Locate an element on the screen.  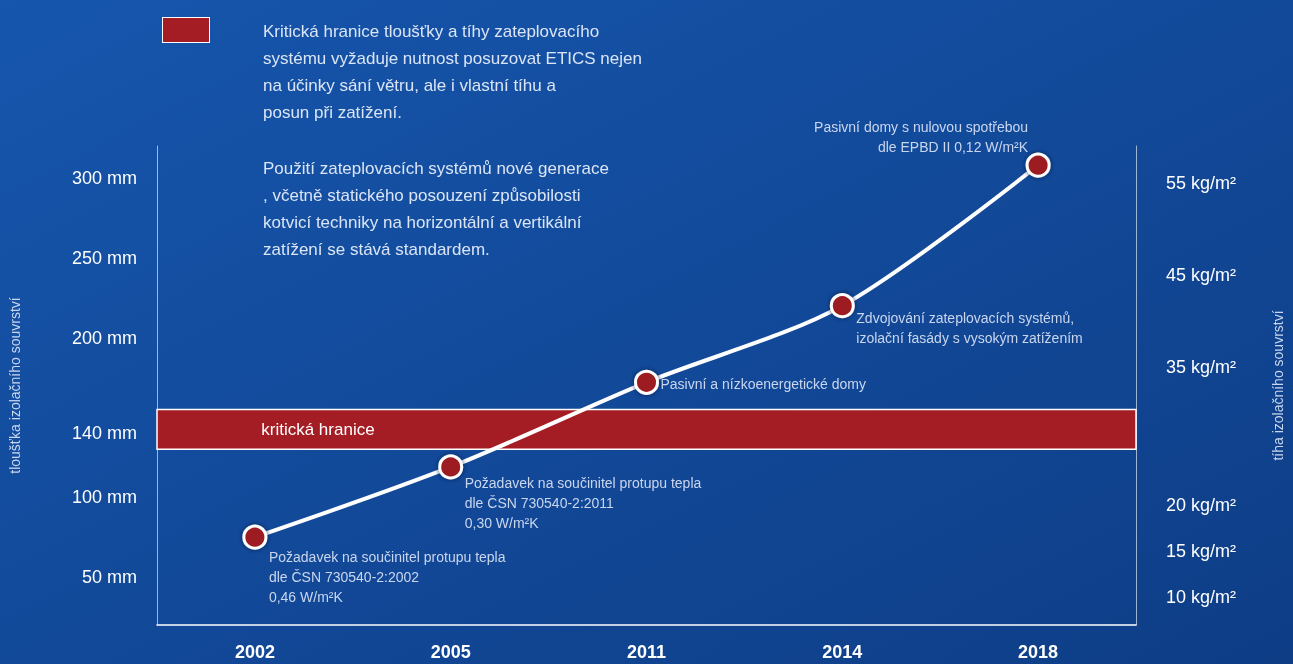
annotation: Pasivní domy s nulovou spotřebou dle EPBD II 0,12 W/m²K is located at coordinates (921, 137).